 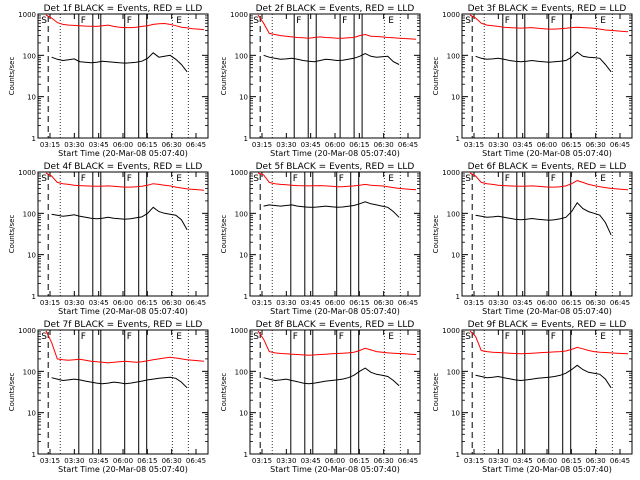 What do you see at coordinates (335, 9) in the screenshot?
I see `panel-title: Det 2f BLACK = Events, RED = LLD` at bounding box center [335, 9].